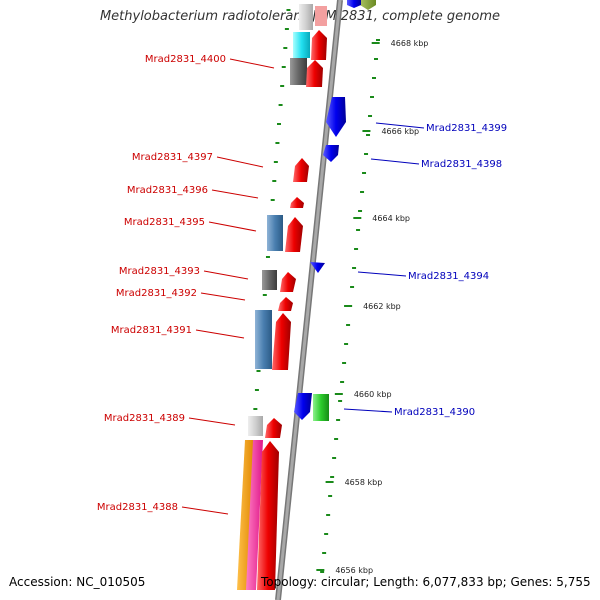 Image resolution: width=600 pixels, height=600 pixels. I want to click on gene-label-mrad2831_4397: Mrad2831_4397, so click(172, 157).